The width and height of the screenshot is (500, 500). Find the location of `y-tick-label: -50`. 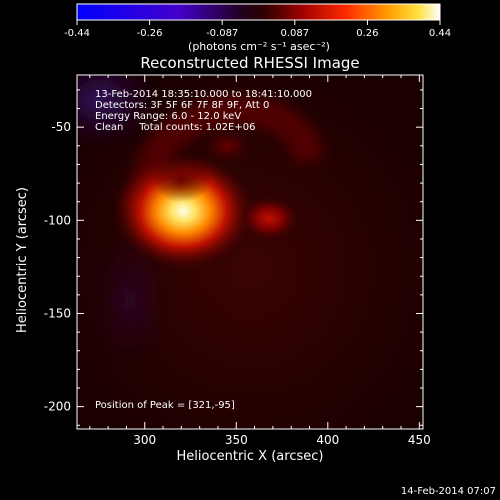

y-tick-label: -50 is located at coordinates (61, 127).